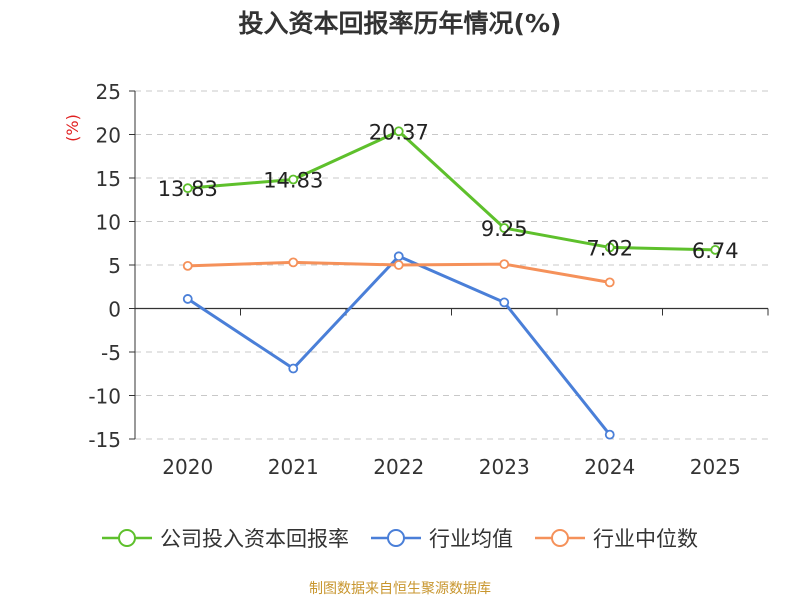 The width and height of the screenshot is (800, 600). I want to click on data-label: 13.83, so click(188, 189).